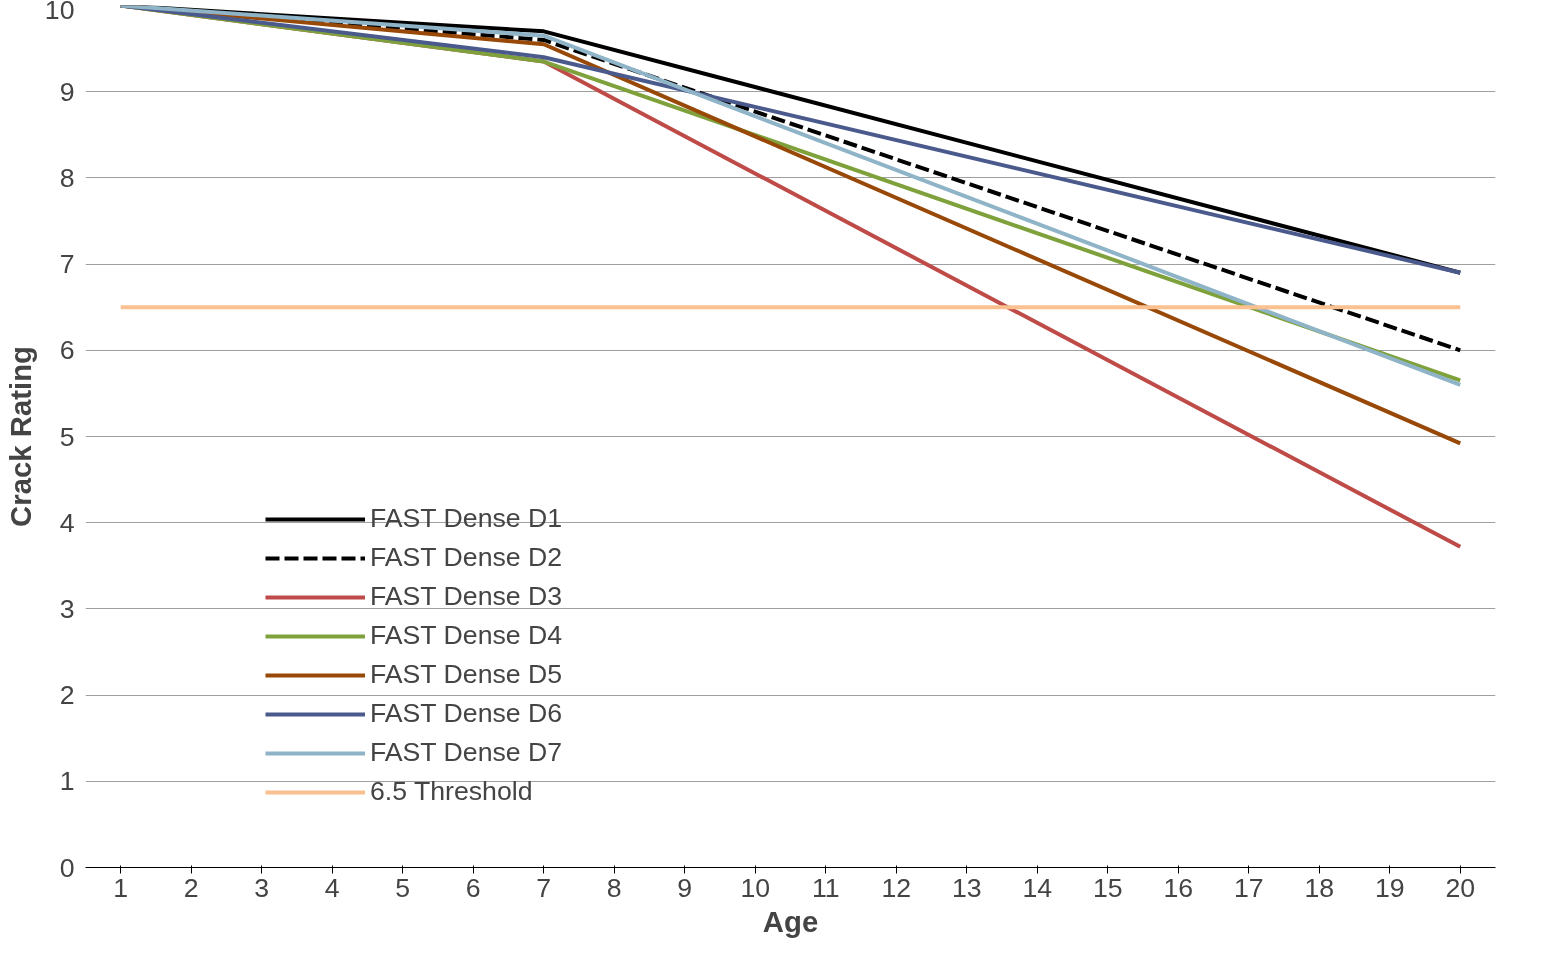  I want to click on x-axis-title: Age, so click(790, 921).